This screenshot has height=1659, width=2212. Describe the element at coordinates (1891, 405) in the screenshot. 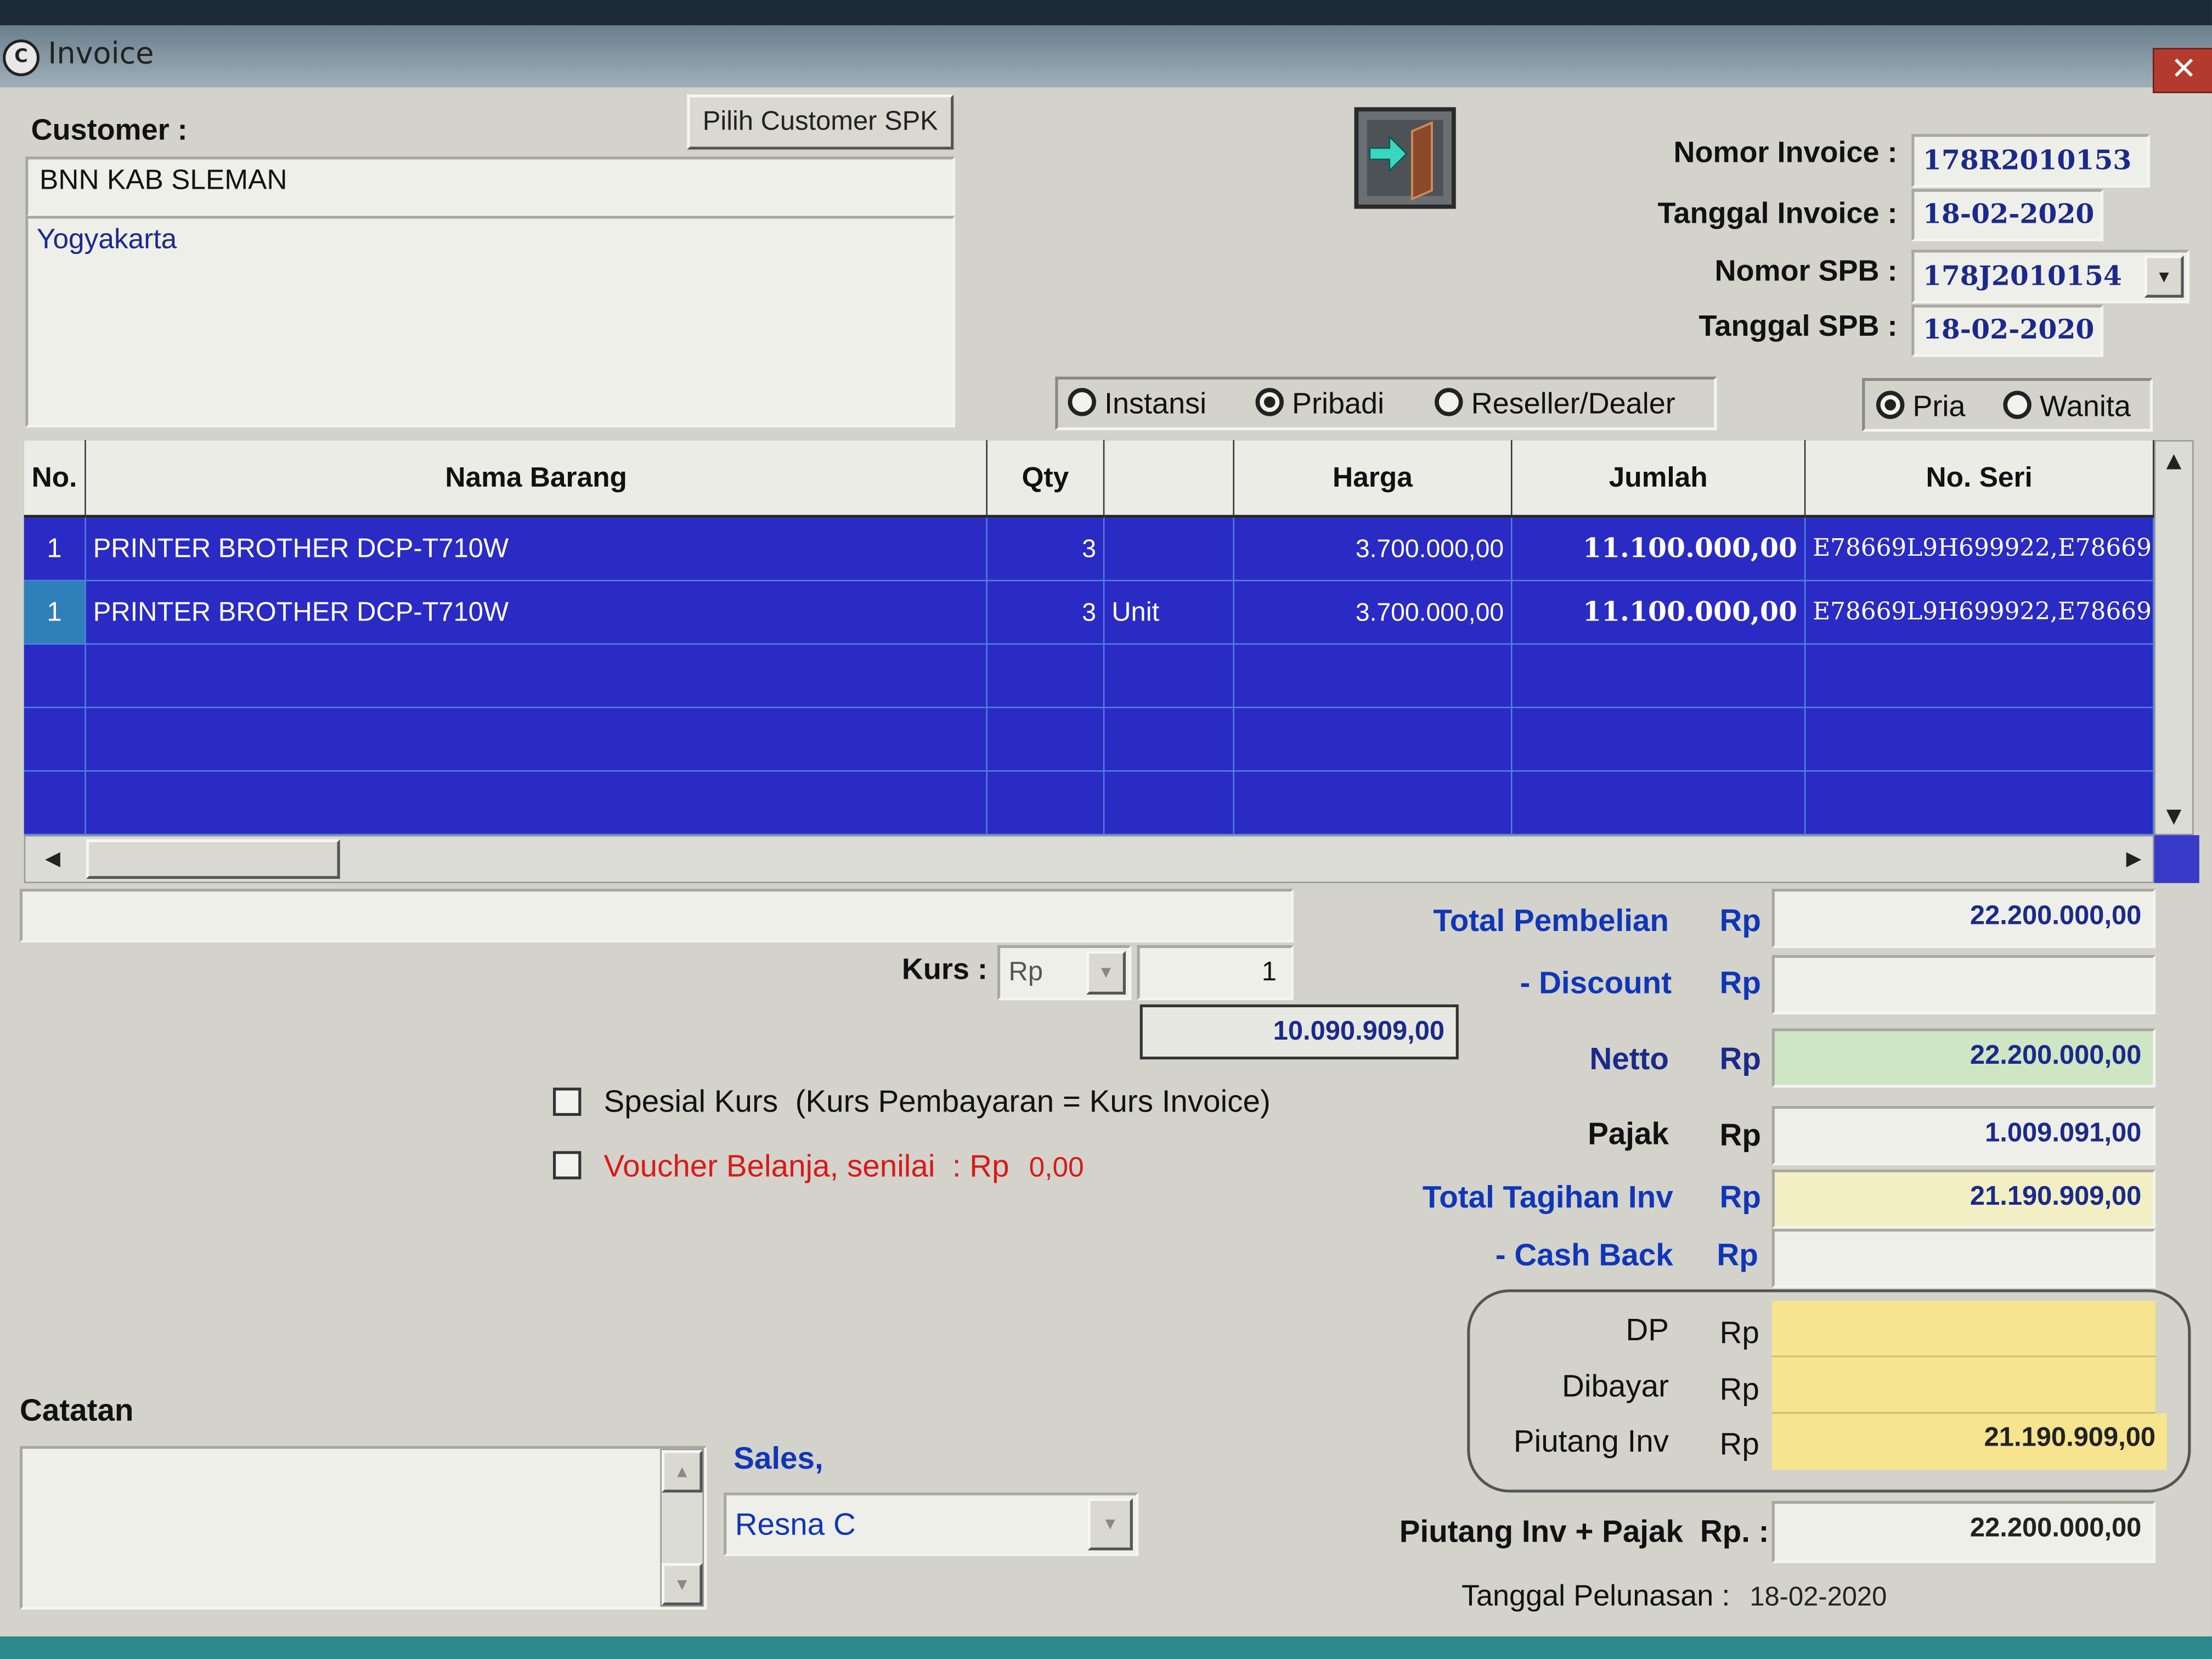

I see `radio-selected-icon` at that location.